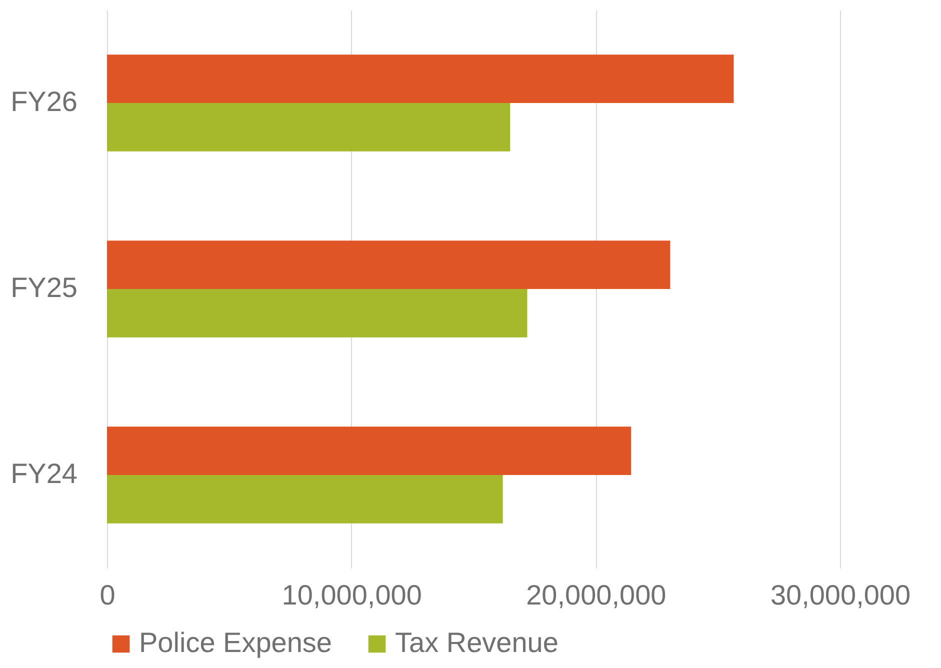 The height and width of the screenshot is (668, 941). What do you see at coordinates (352, 595) in the screenshot?
I see `x-tick-label: 10,000,000` at bounding box center [352, 595].